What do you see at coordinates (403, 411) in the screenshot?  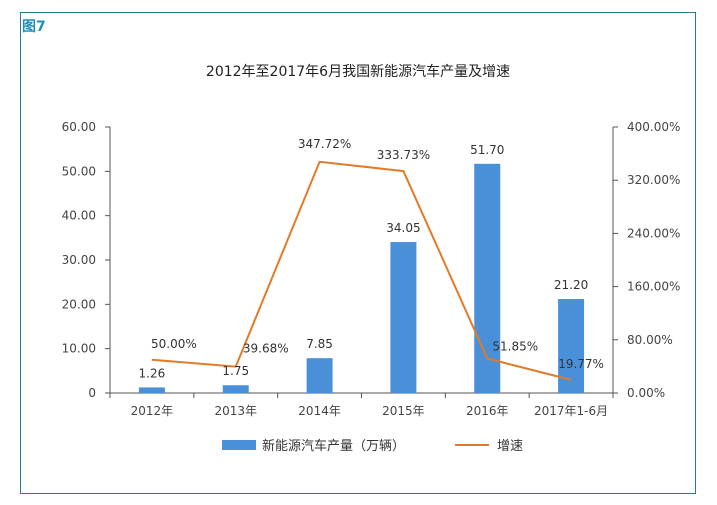 I see `x-tick-label: 2015年` at bounding box center [403, 411].